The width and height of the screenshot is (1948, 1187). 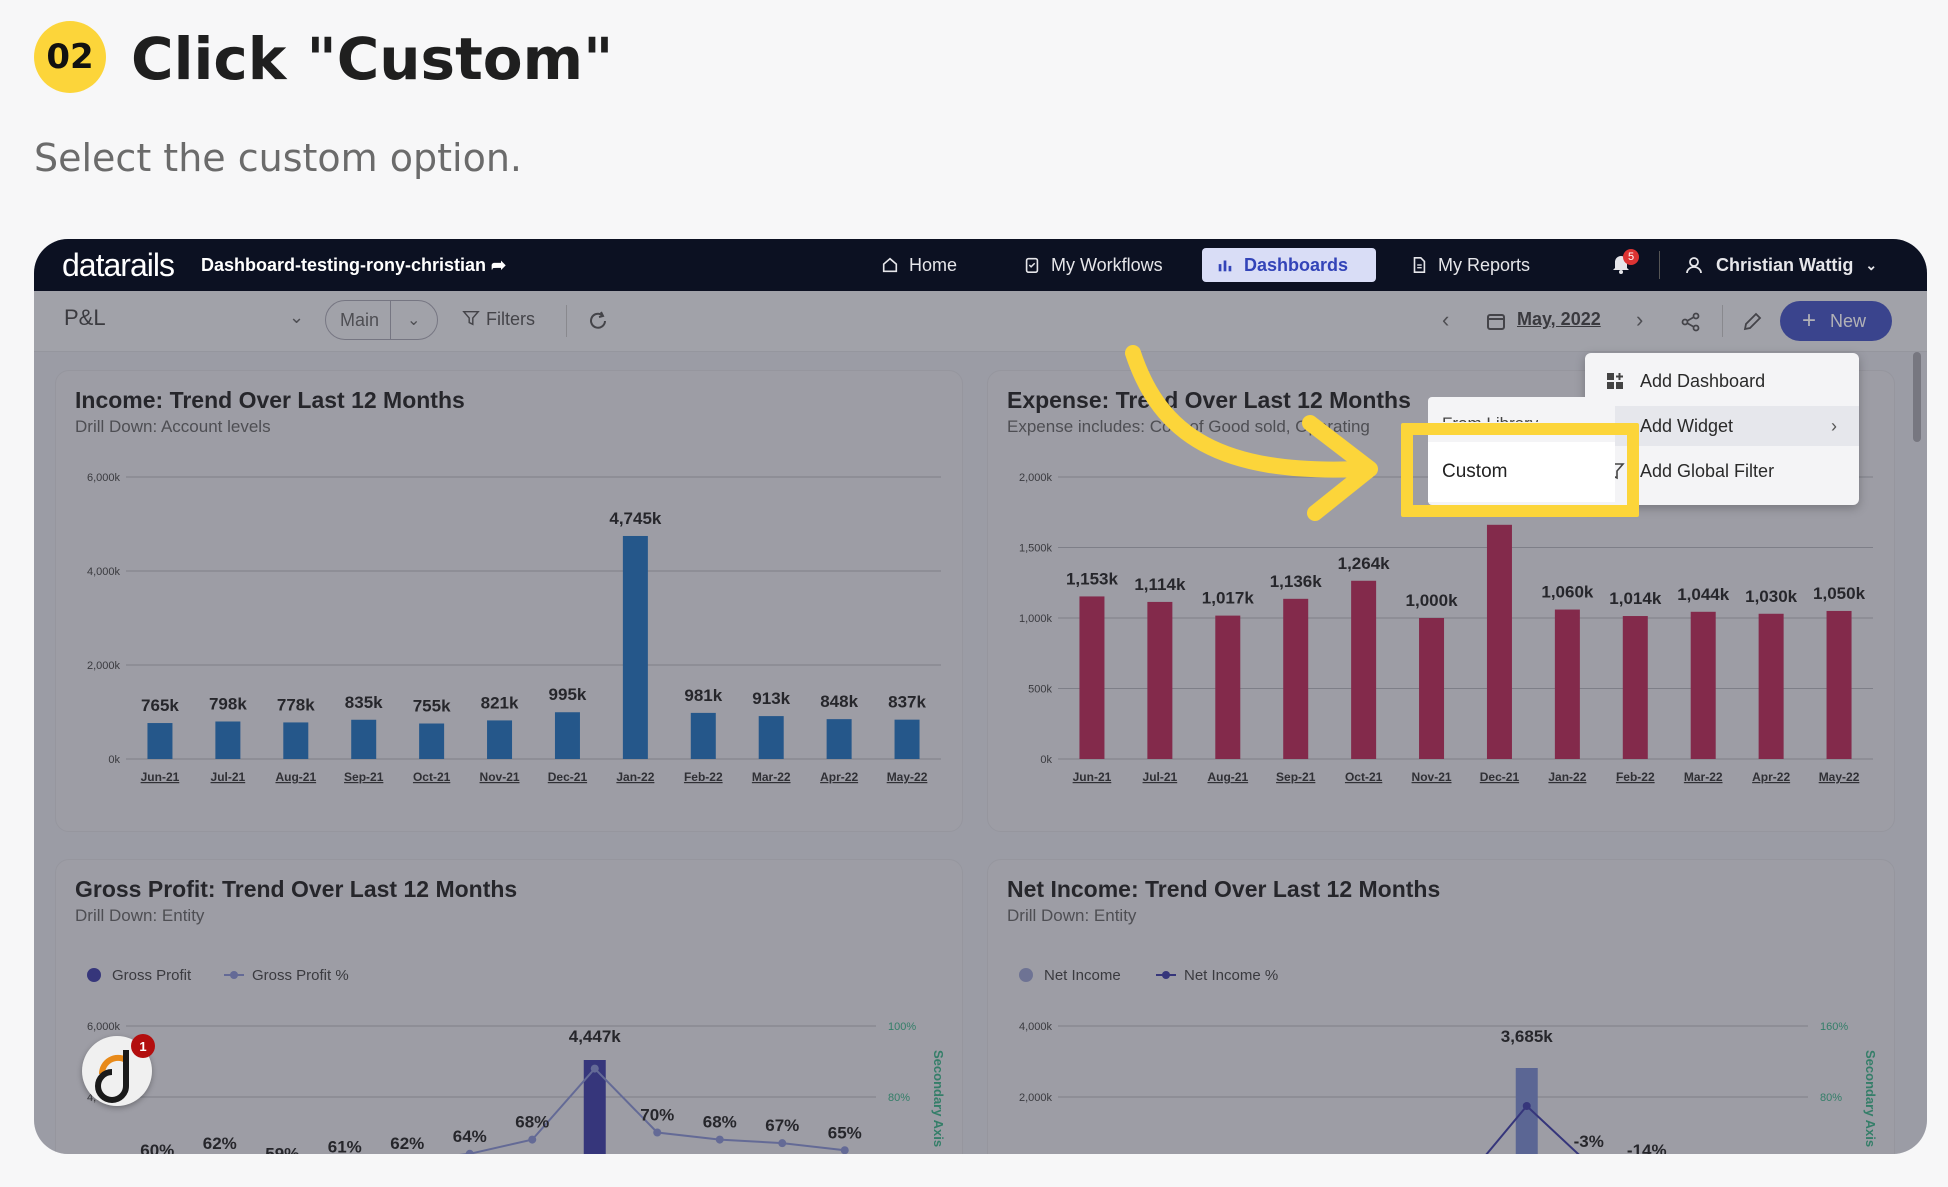 What do you see at coordinates (568, 694) in the screenshot?
I see `data-label: 995k` at bounding box center [568, 694].